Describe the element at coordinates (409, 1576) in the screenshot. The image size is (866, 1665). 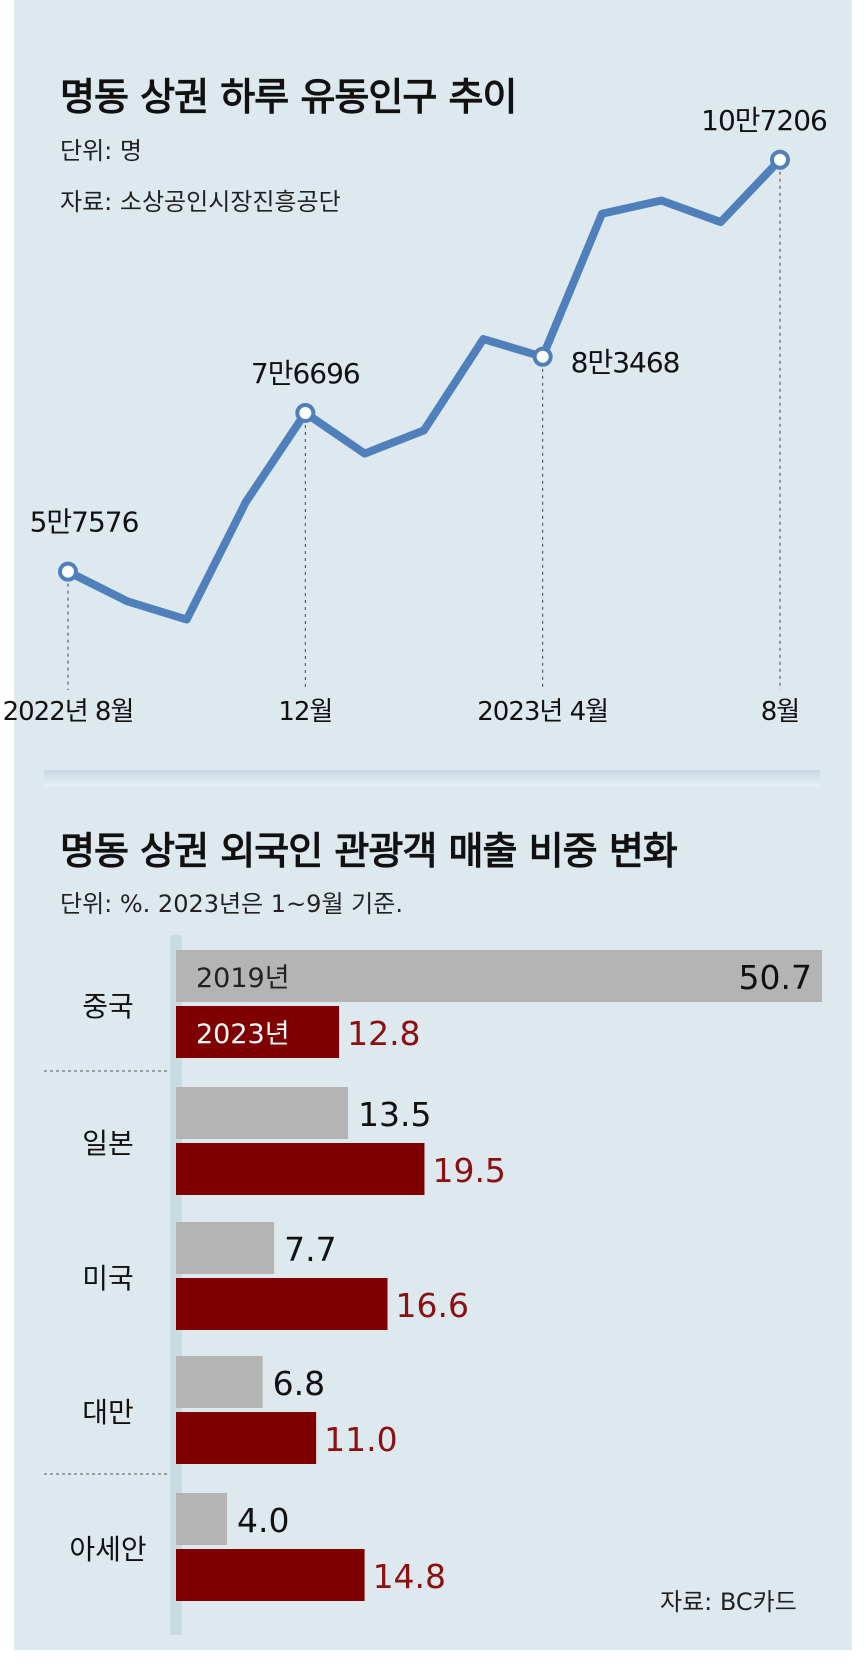
I see `value-label-2023: 14.8` at that location.